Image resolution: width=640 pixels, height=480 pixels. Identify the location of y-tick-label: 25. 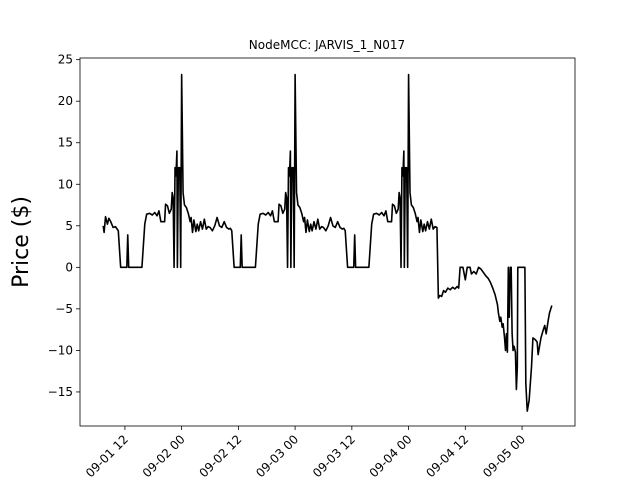
(65, 60).